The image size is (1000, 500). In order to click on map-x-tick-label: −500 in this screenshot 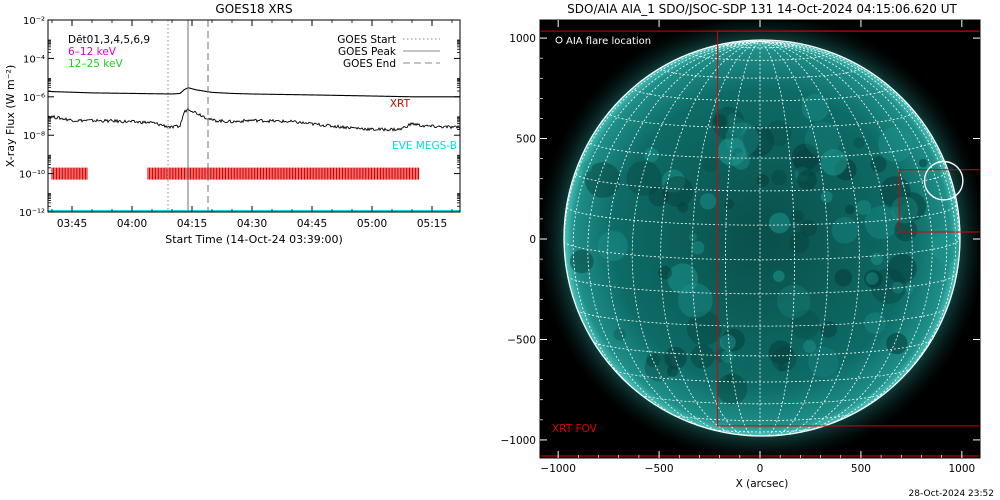, I will do `click(659, 469)`.